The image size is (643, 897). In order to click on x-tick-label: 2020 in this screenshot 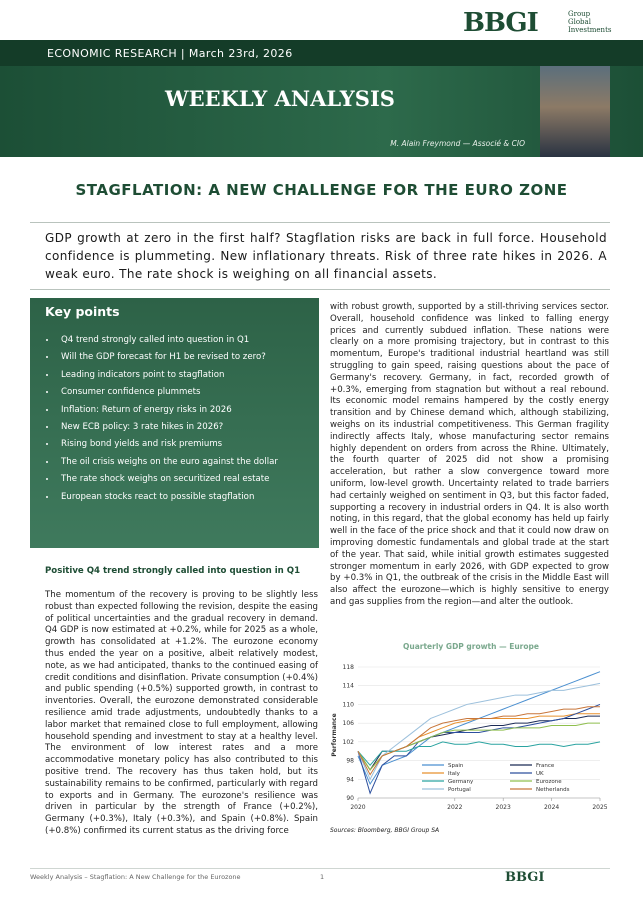, I will do `click(357, 807)`.